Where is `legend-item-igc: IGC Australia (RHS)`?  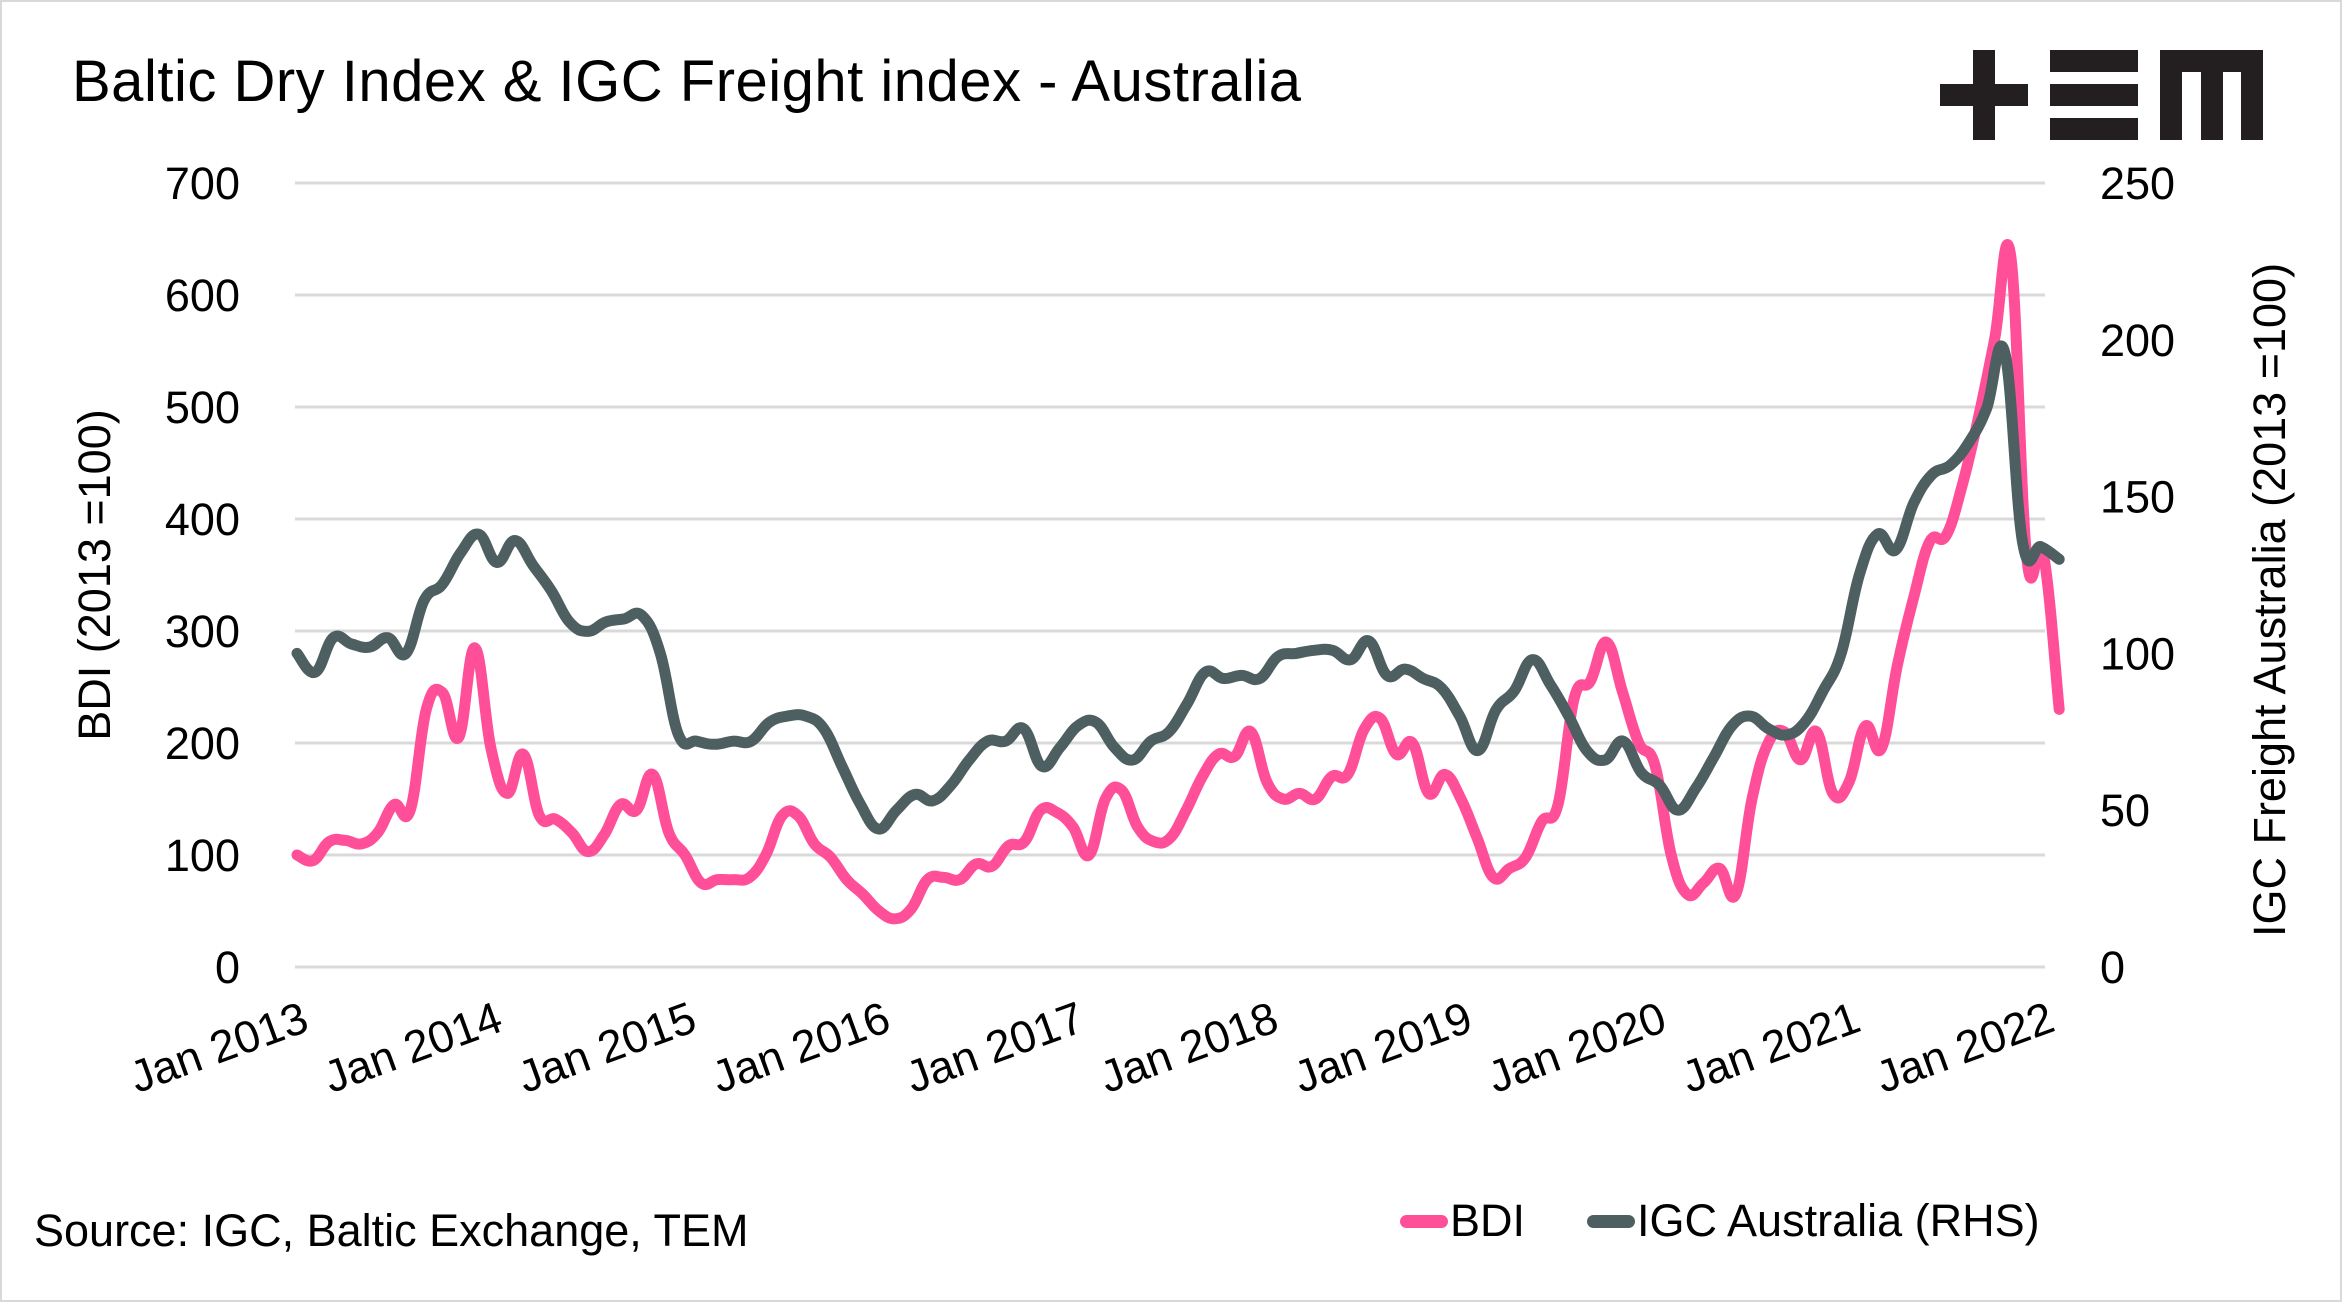 legend-item-igc: IGC Australia (RHS) is located at coordinates (1813, 1221).